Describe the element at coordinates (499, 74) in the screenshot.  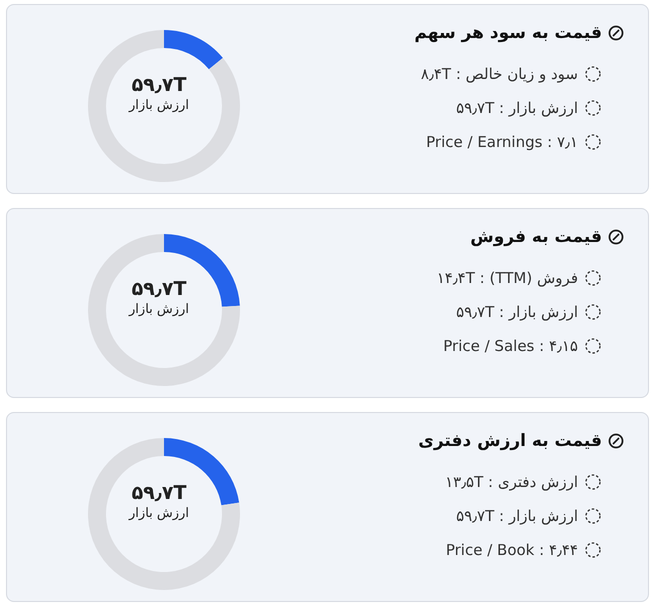
I see `text: سود و زیان خالص : ۸٫۴T` at that location.